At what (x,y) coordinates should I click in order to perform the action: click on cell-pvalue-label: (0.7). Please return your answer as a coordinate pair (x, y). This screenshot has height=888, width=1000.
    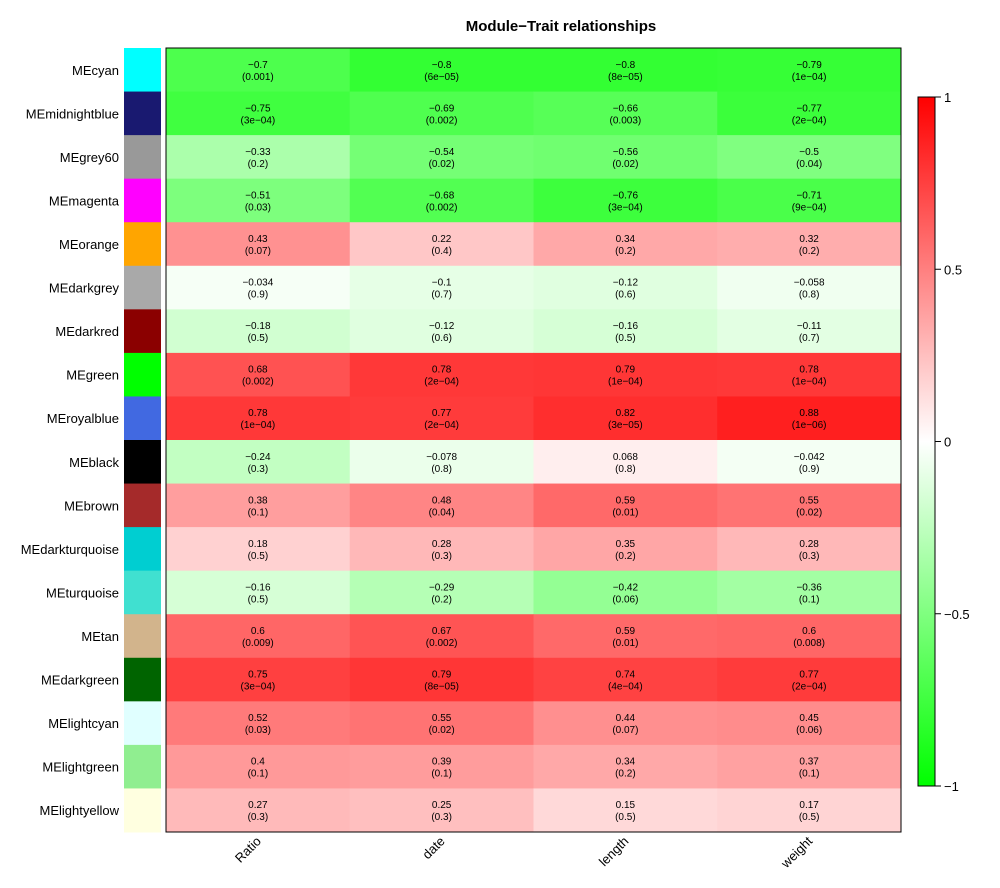
    Looking at the image, I should click on (441, 295).